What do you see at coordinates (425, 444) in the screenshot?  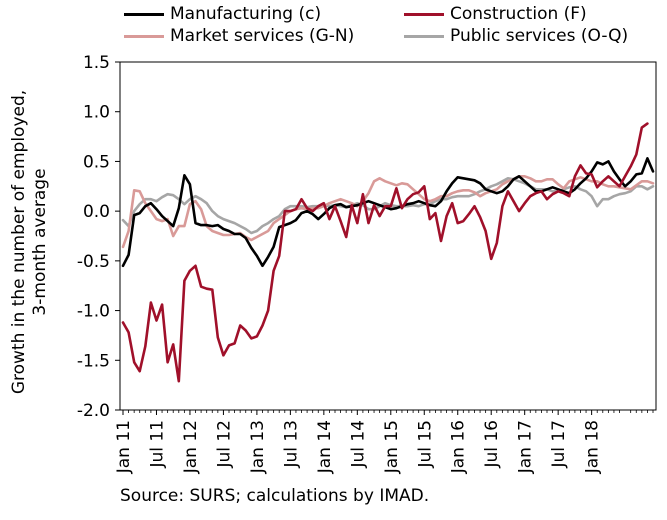 I see `x-tick-label: Jul 15` at bounding box center [425, 444].